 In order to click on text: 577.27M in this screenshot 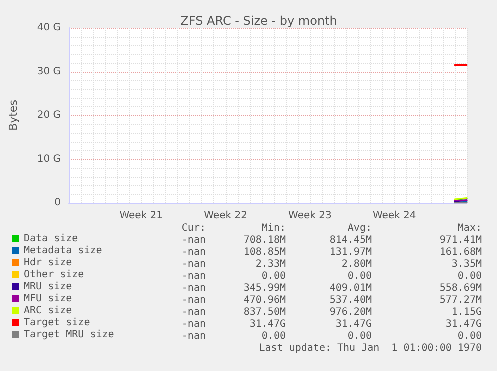, I will do `click(461, 300)`.